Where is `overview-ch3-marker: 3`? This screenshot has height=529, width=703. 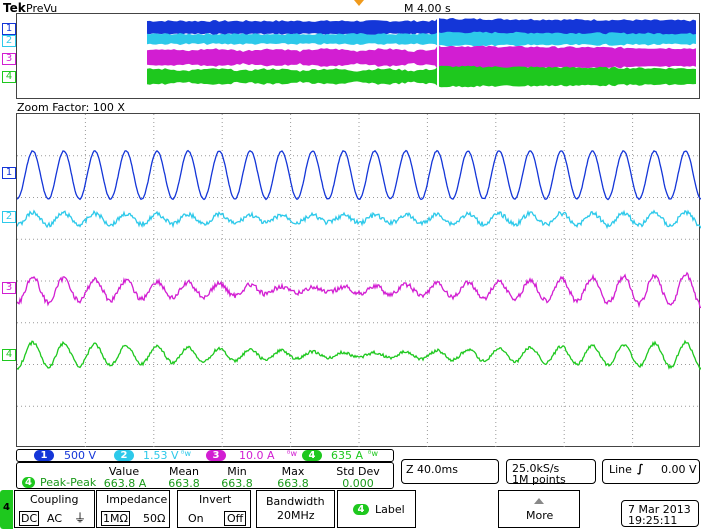 overview-ch3-marker: 3 is located at coordinates (9, 59).